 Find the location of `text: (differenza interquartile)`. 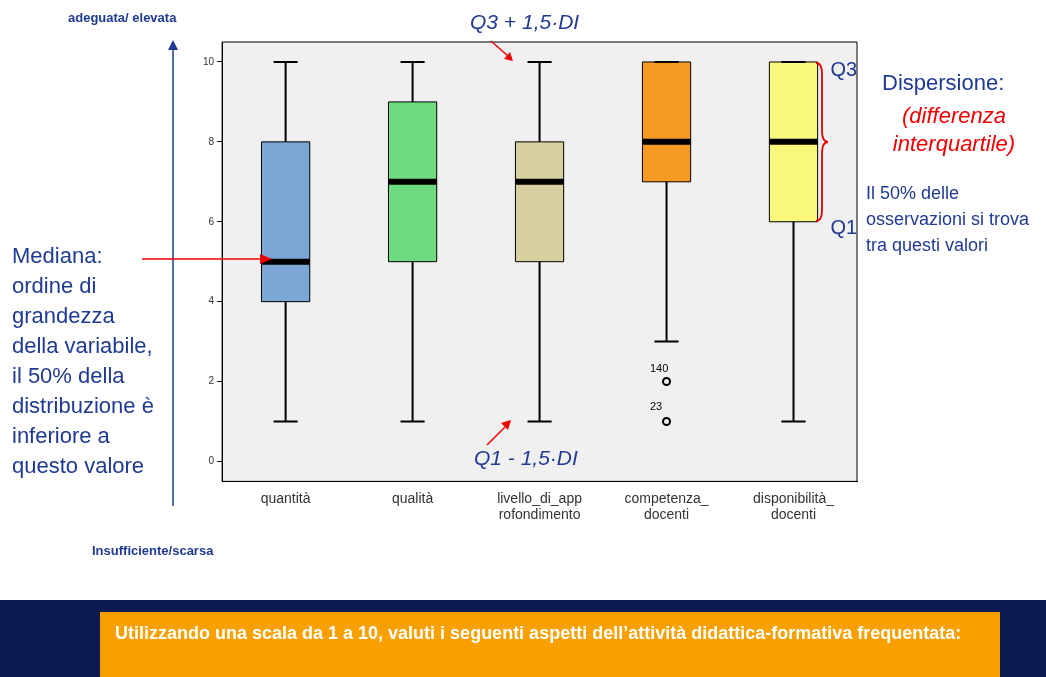

text: (differenza interquartile) is located at coordinates (954, 130).